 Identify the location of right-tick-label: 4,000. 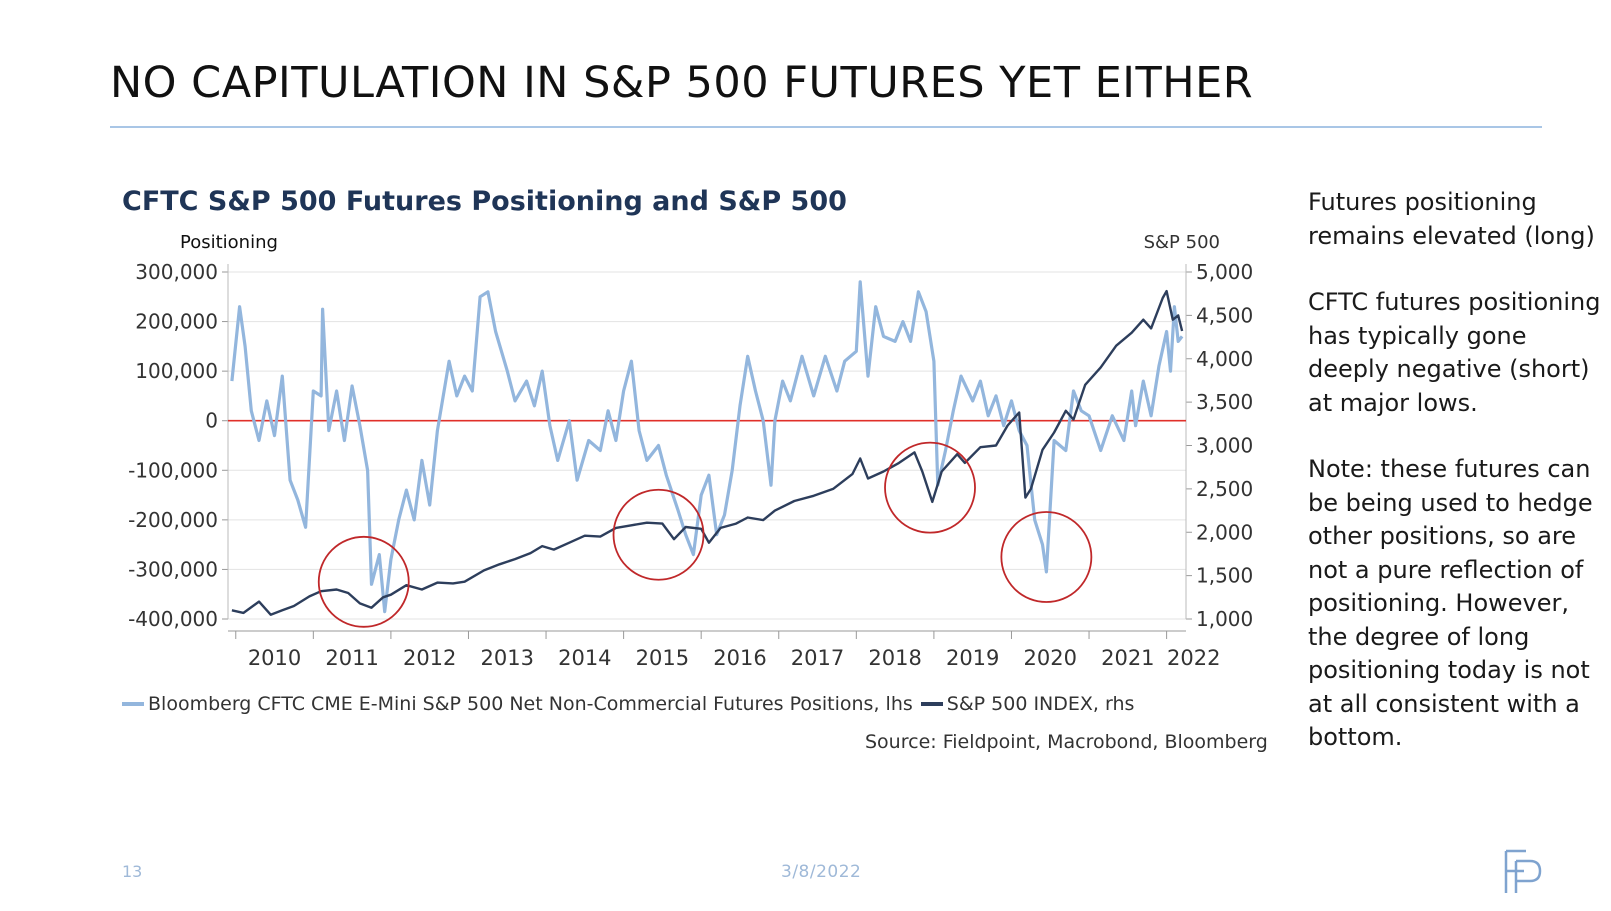
(1224, 359).